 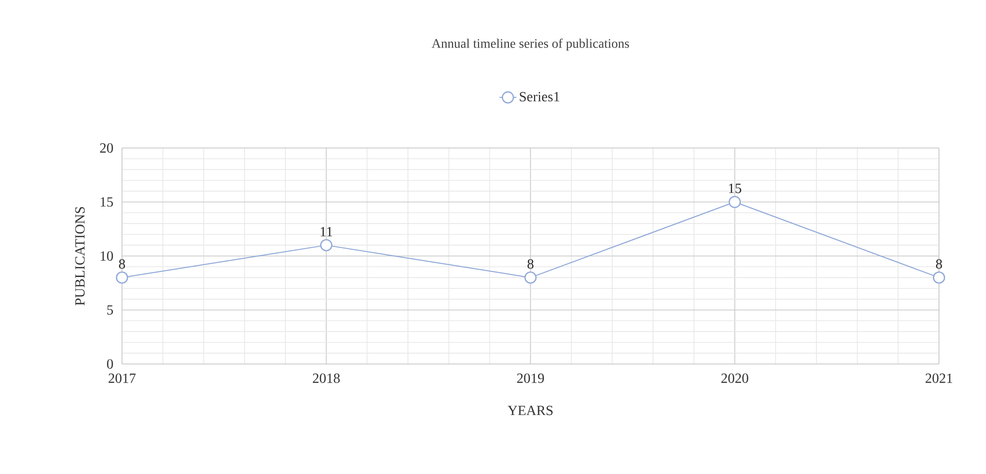 What do you see at coordinates (110, 364) in the screenshot?
I see `y-tick-label: 0` at bounding box center [110, 364].